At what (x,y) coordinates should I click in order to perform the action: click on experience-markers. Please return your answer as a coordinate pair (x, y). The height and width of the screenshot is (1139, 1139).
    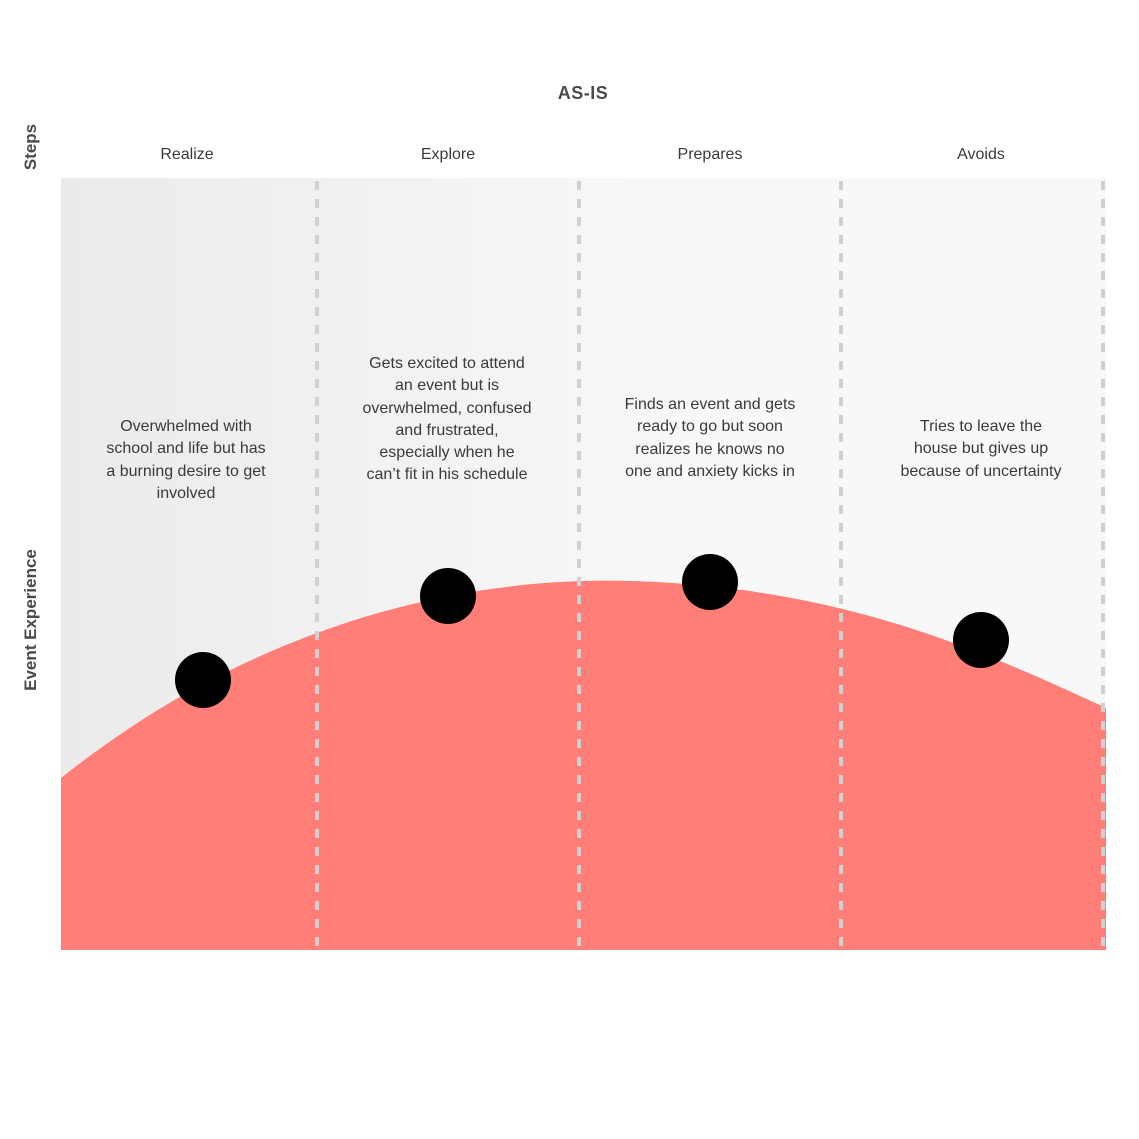
    Looking at the image, I should click on (592, 631).